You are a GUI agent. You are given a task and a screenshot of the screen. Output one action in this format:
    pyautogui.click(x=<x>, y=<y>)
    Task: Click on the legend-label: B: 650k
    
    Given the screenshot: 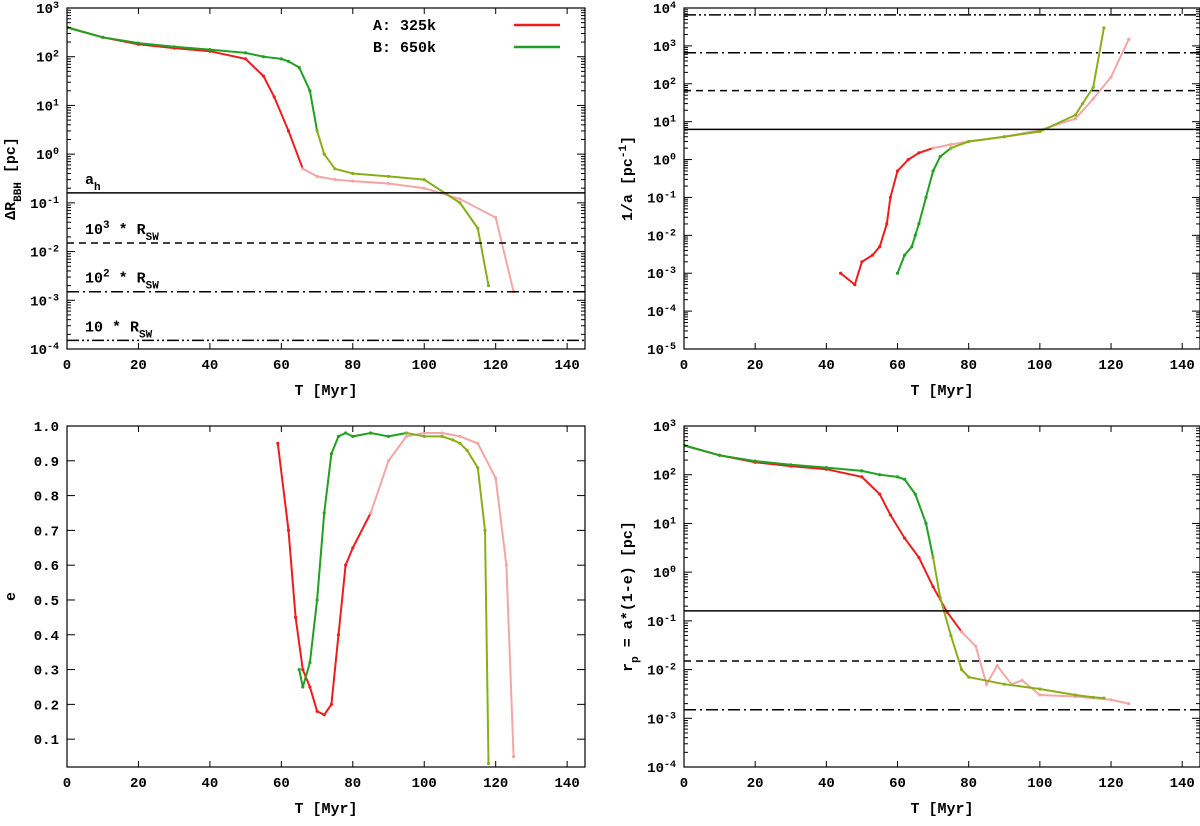 What is the action you would take?
    pyautogui.click(x=404, y=48)
    